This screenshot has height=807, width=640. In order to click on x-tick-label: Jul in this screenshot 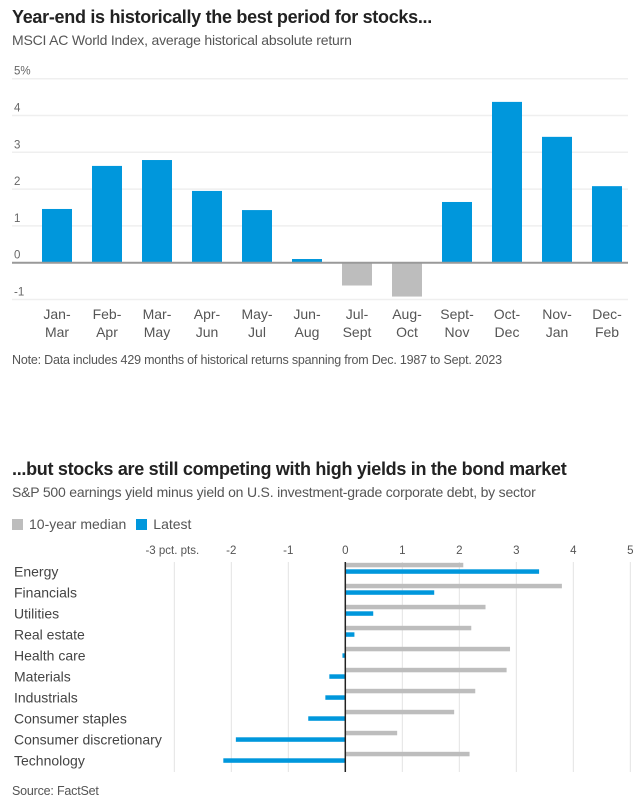, I will do `click(257, 332)`.